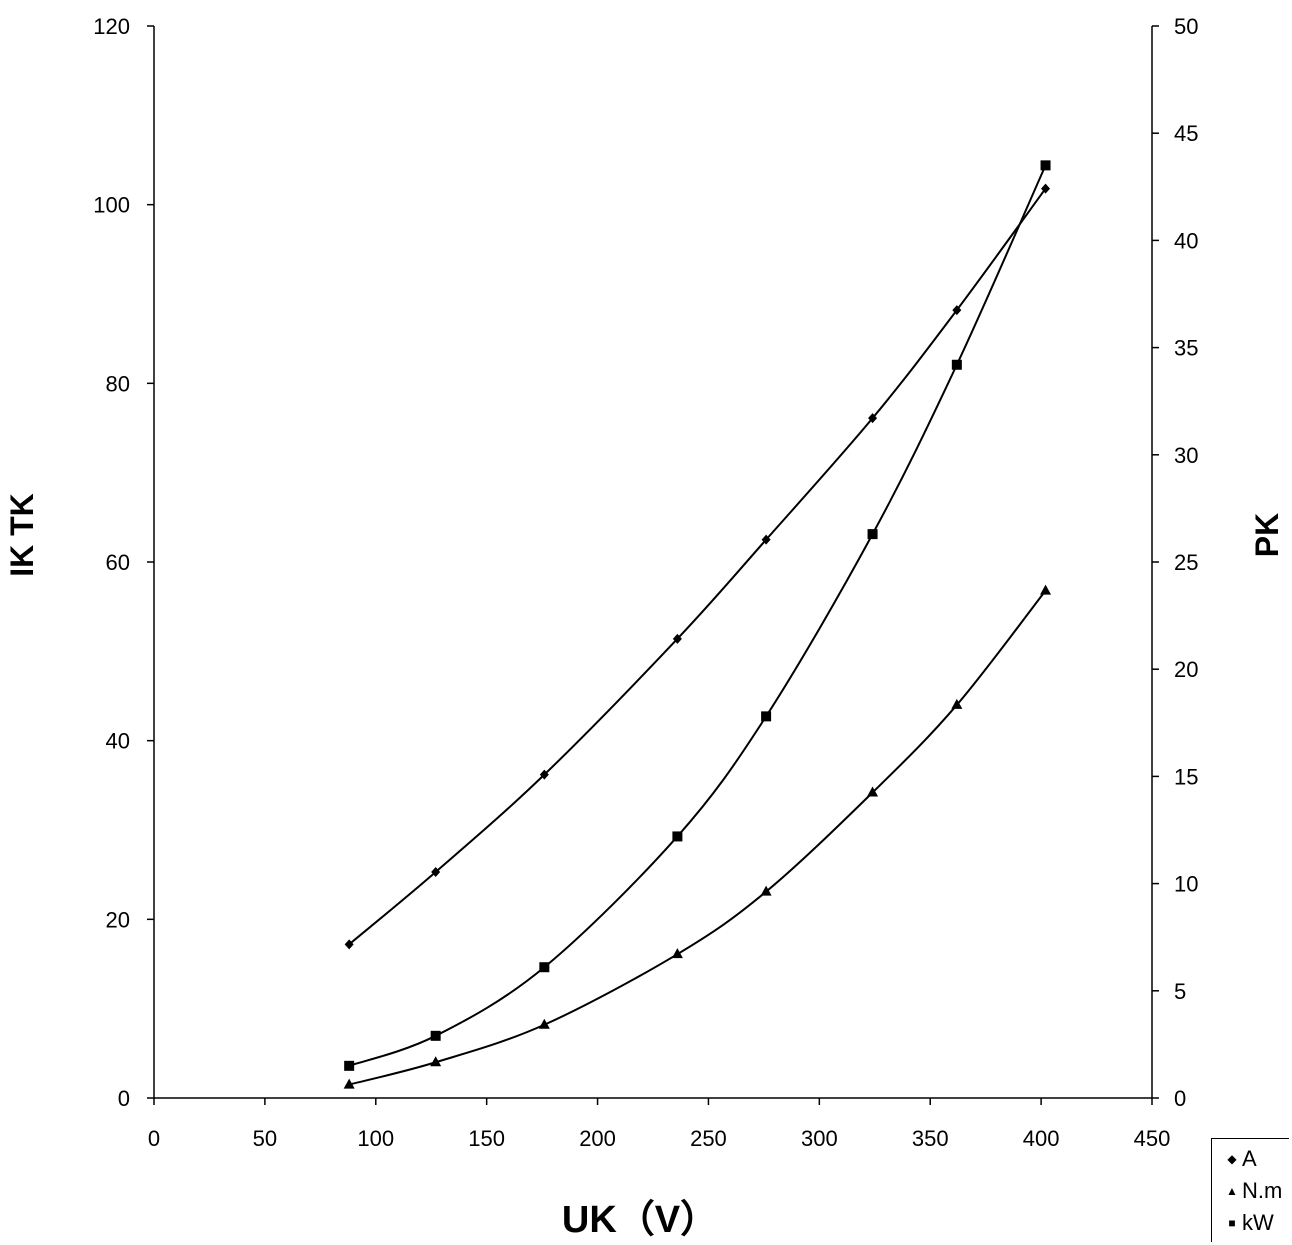 This screenshot has height=1245, width=1292. Describe the element at coordinates (1267, 535) in the screenshot. I see `y-axis-right-title: PK` at that location.